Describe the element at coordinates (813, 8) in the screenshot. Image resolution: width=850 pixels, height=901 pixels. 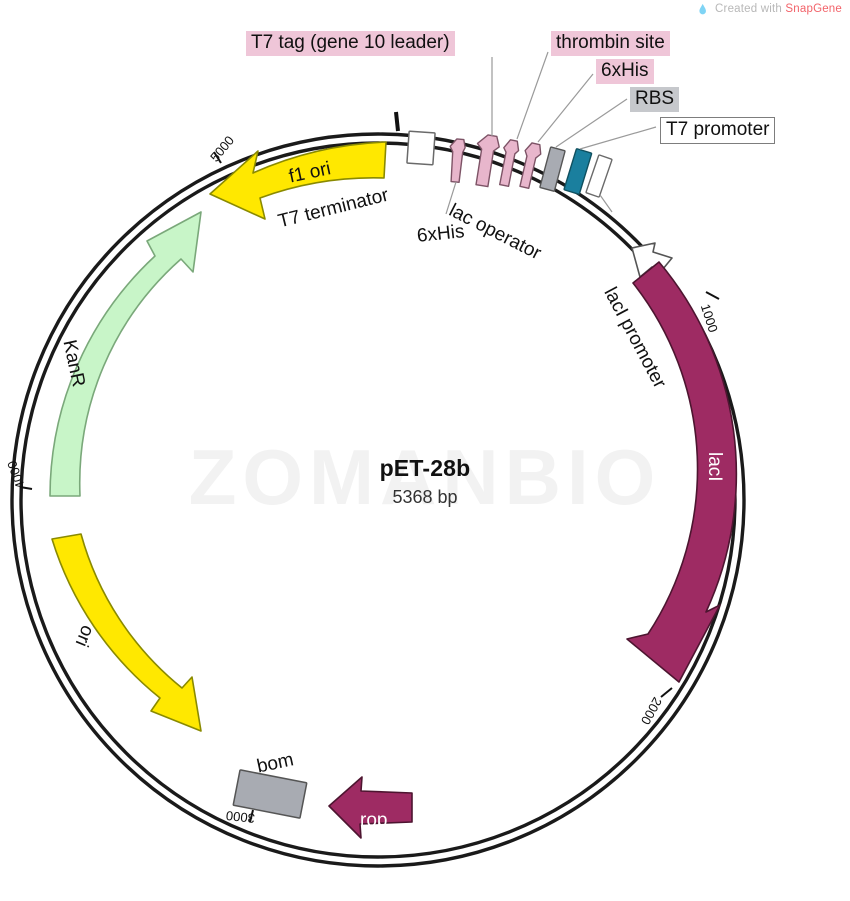
I see `snapgene-brand-text: SnapGene` at that location.